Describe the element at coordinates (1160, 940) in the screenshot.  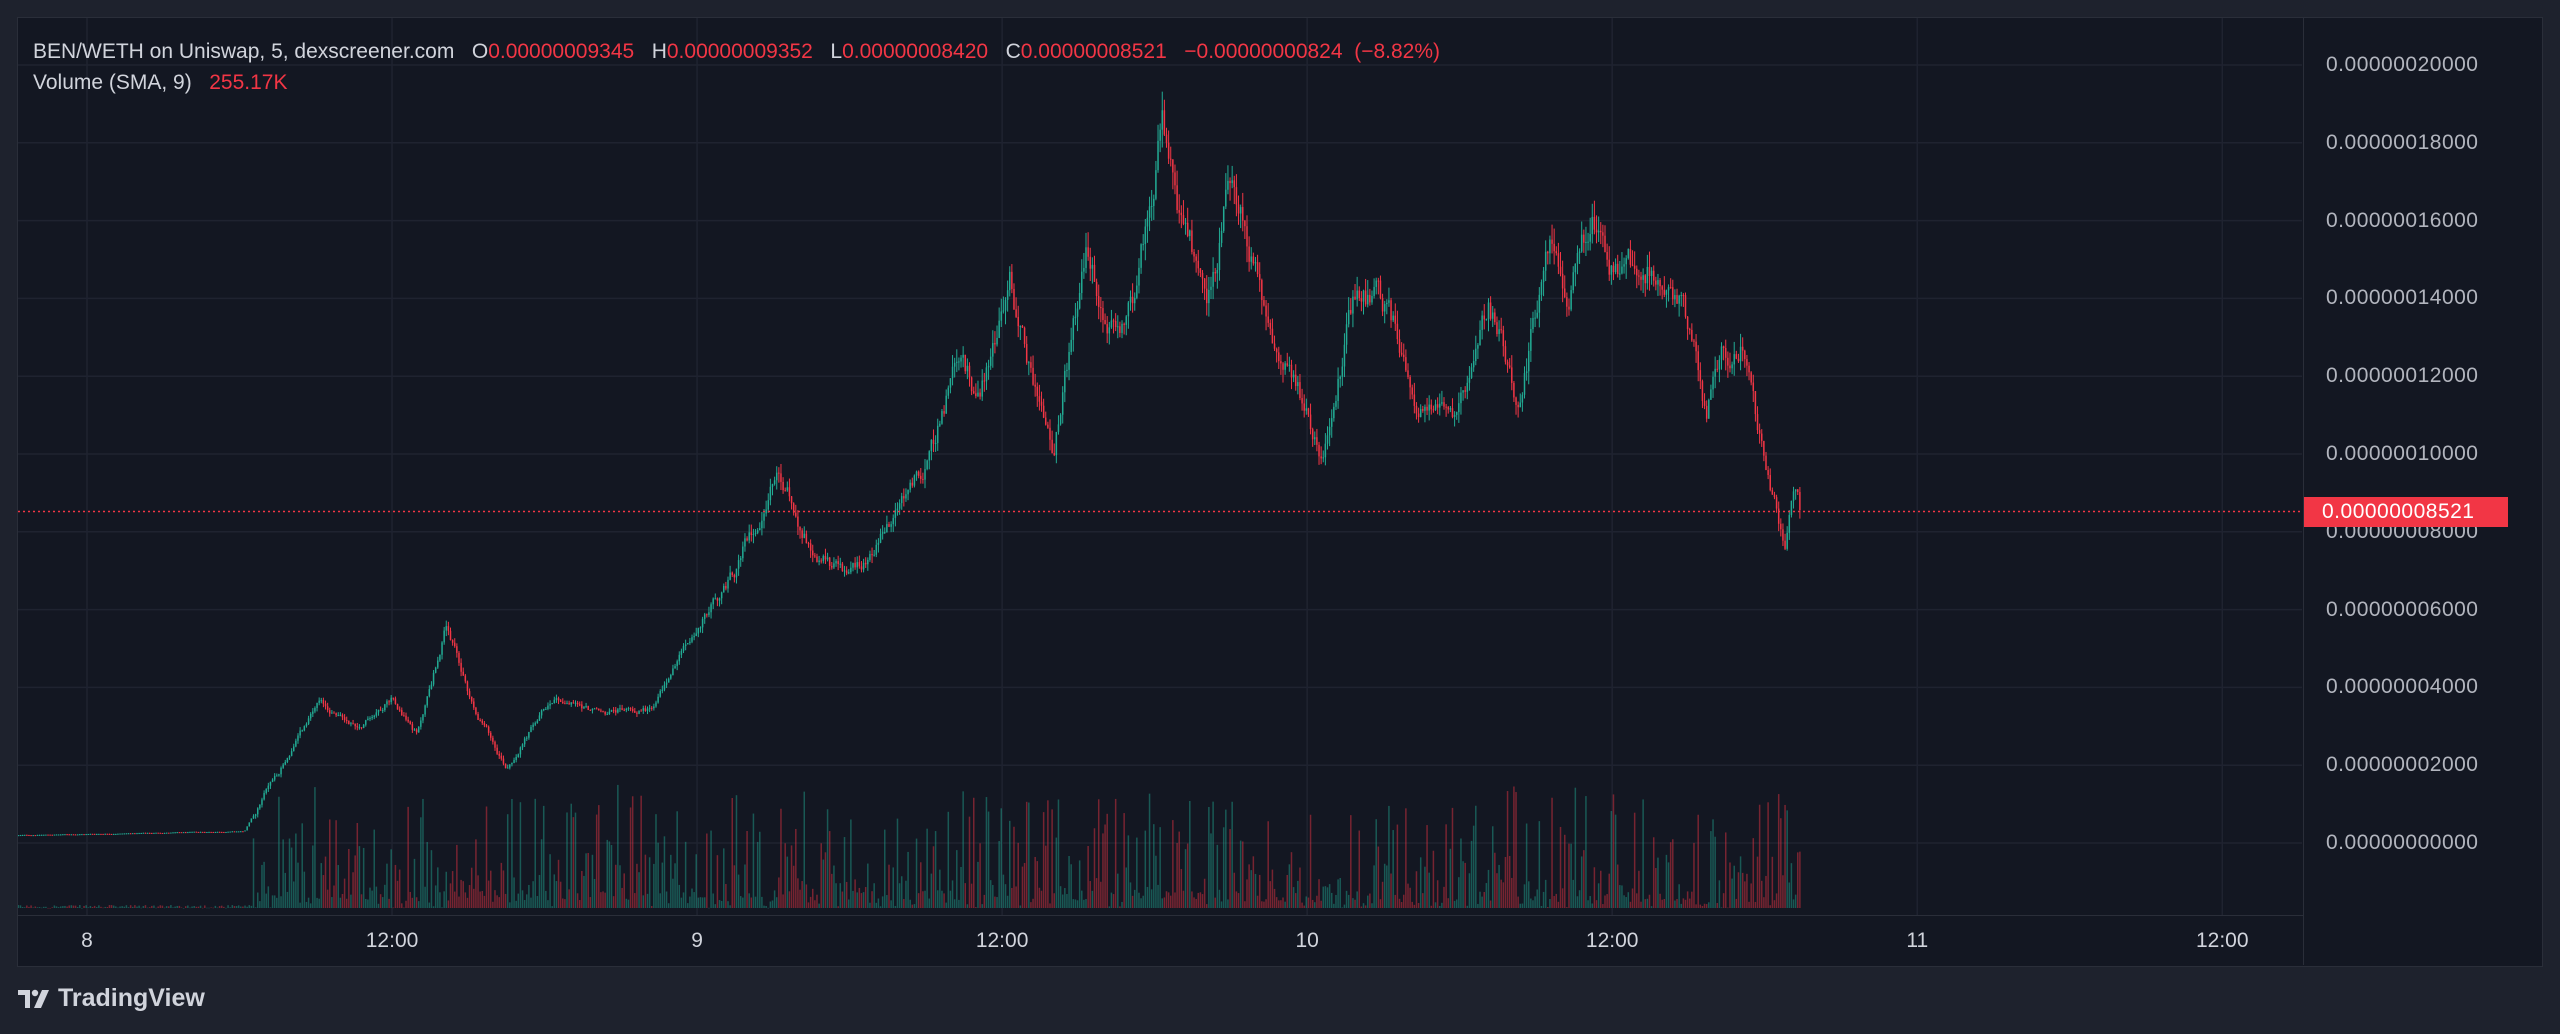
I see `time-axis: 8 12:00 9 12:00 10 12:00 11 12:00` at that location.